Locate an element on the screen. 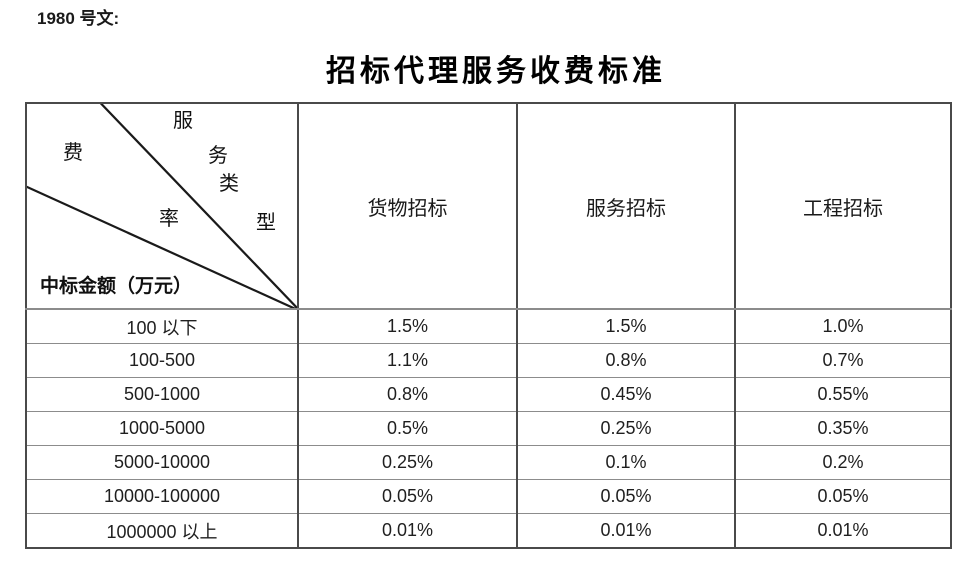  diagonal-header-cell: 服 务 类 型 费 率 中标金额（万元） is located at coordinates (162, 206).